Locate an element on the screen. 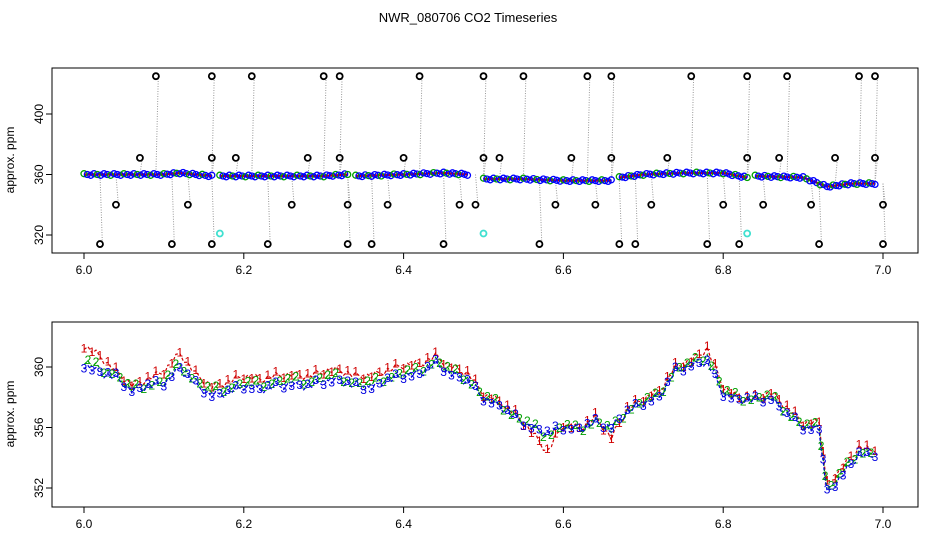 The image size is (936, 540). x-tick-label: 6.4 is located at coordinates (403, 270).